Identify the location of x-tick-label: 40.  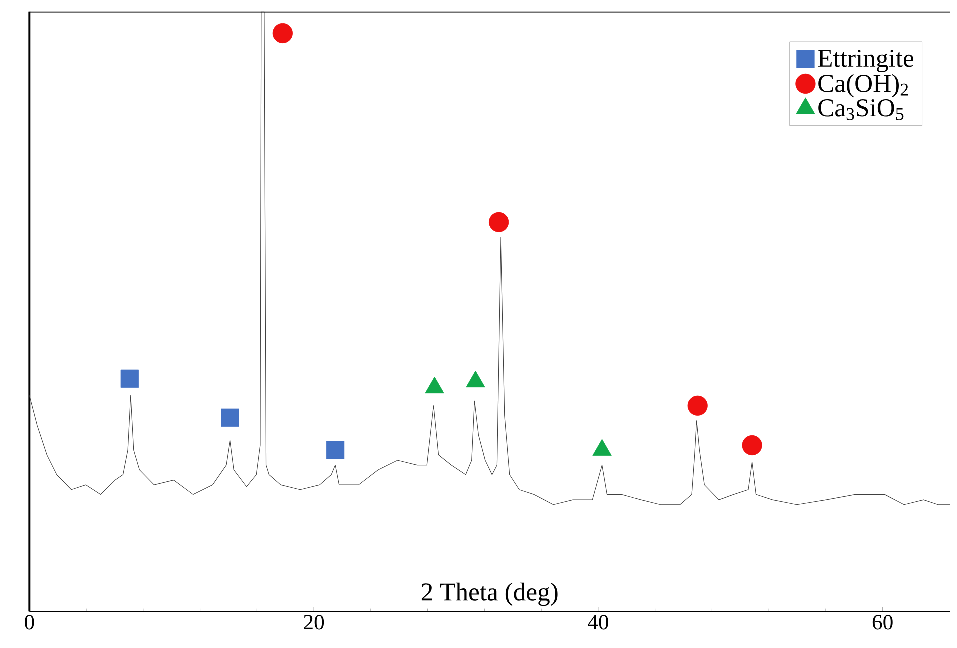
(598, 622).